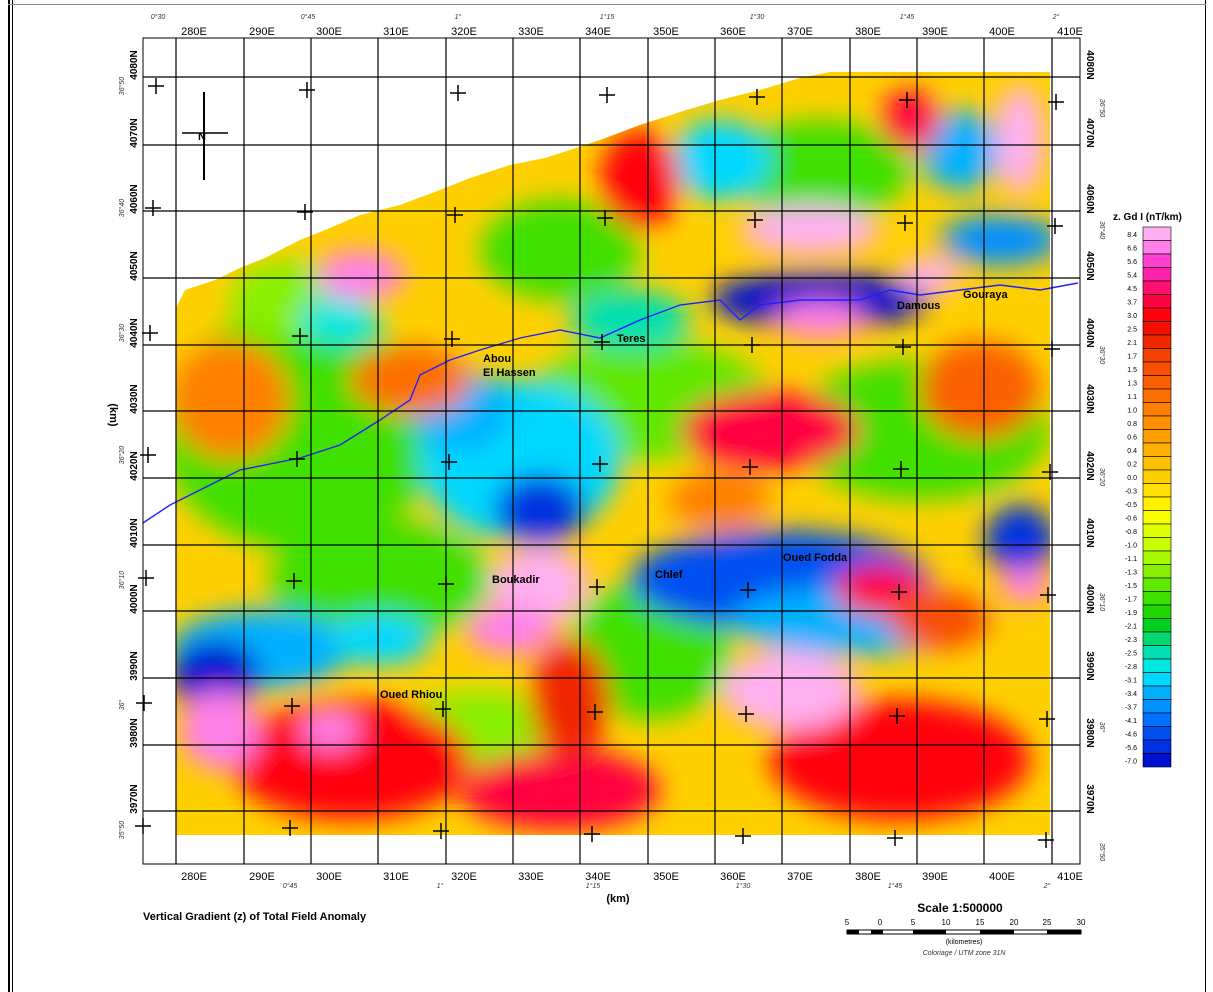 The height and width of the screenshot is (992, 1213). Describe the element at coordinates (134, 532) in the screenshot. I see `northing-label: 4010N` at that location.